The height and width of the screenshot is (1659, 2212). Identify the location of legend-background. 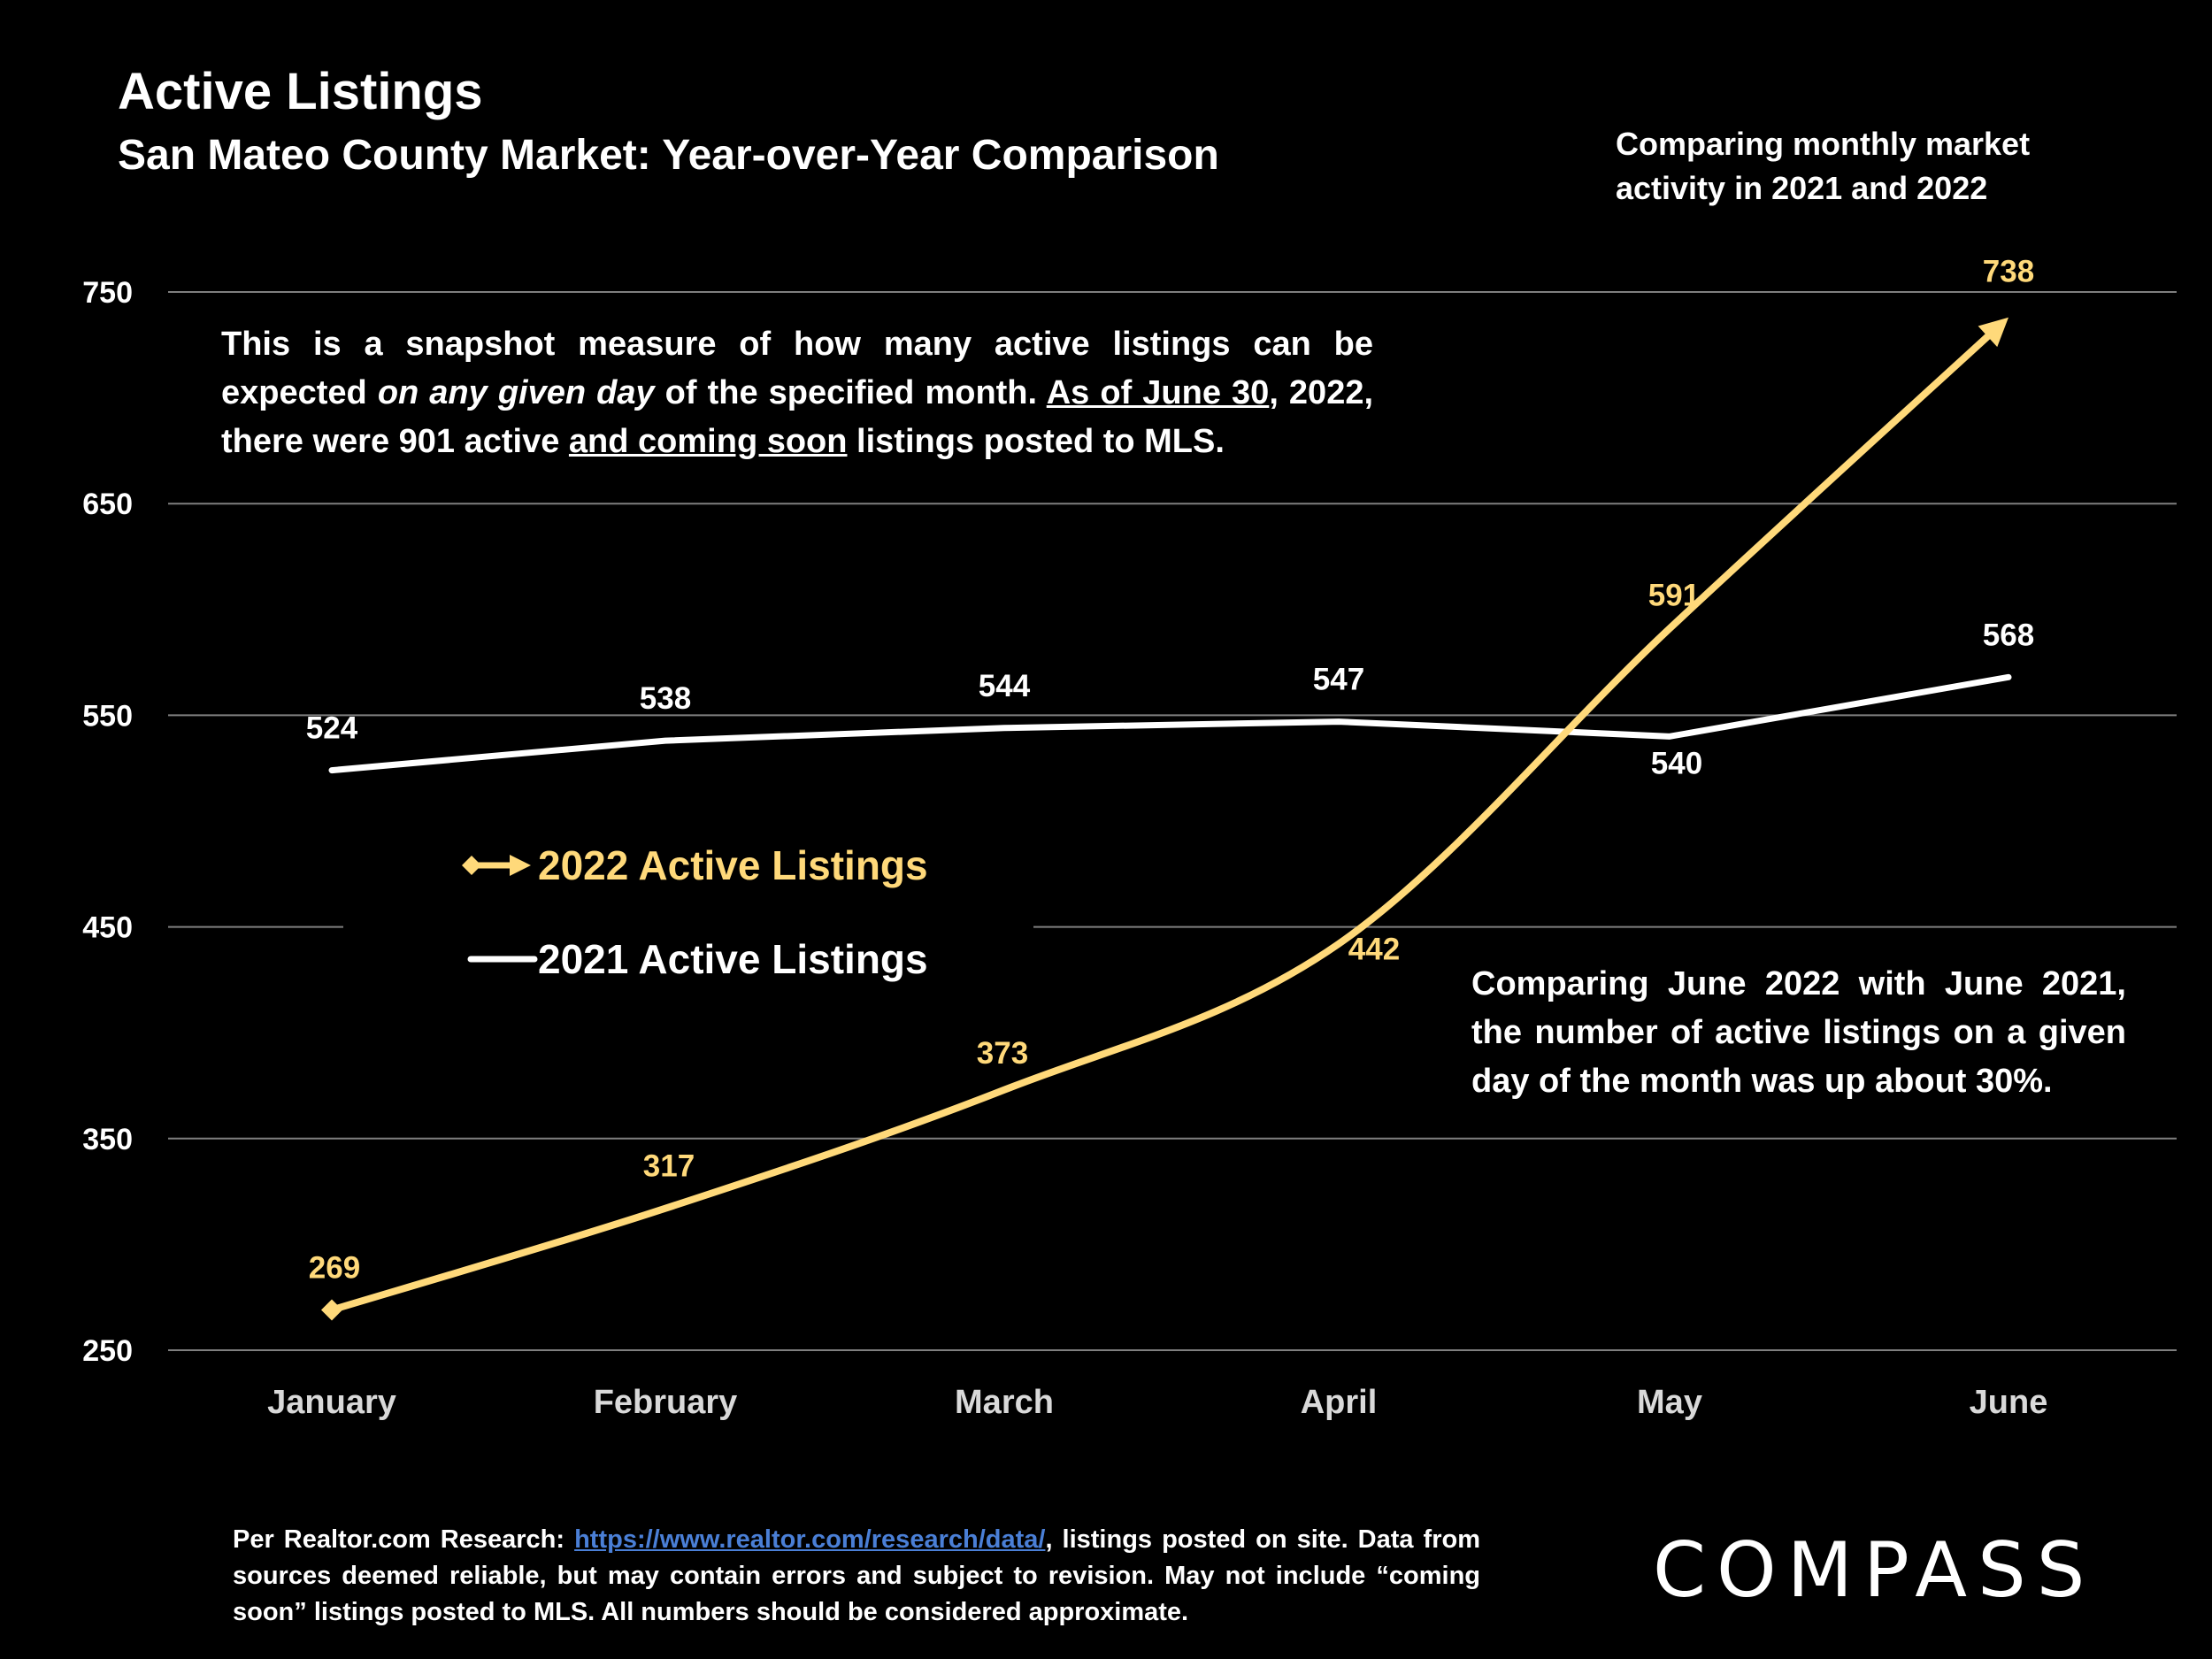
(688, 903).